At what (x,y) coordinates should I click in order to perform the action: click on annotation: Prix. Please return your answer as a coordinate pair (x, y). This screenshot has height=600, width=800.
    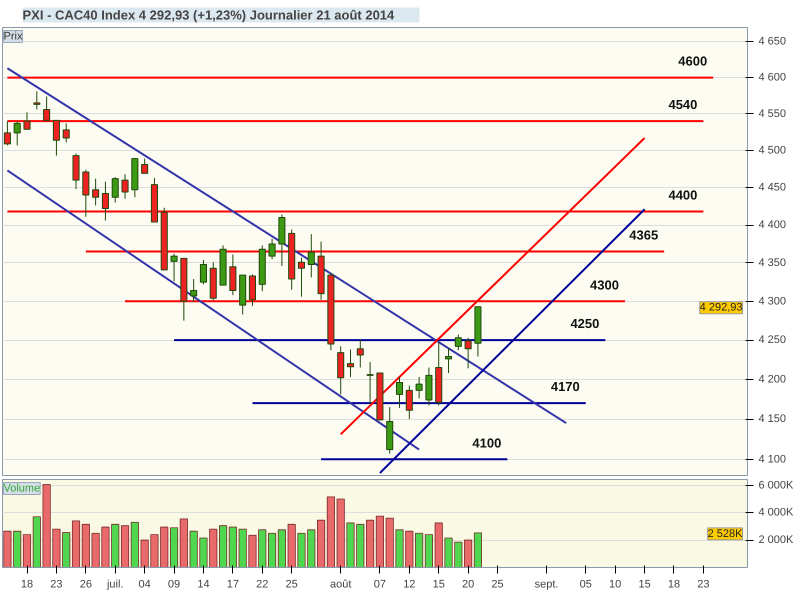
    Looking at the image, I should click on (13, 36).